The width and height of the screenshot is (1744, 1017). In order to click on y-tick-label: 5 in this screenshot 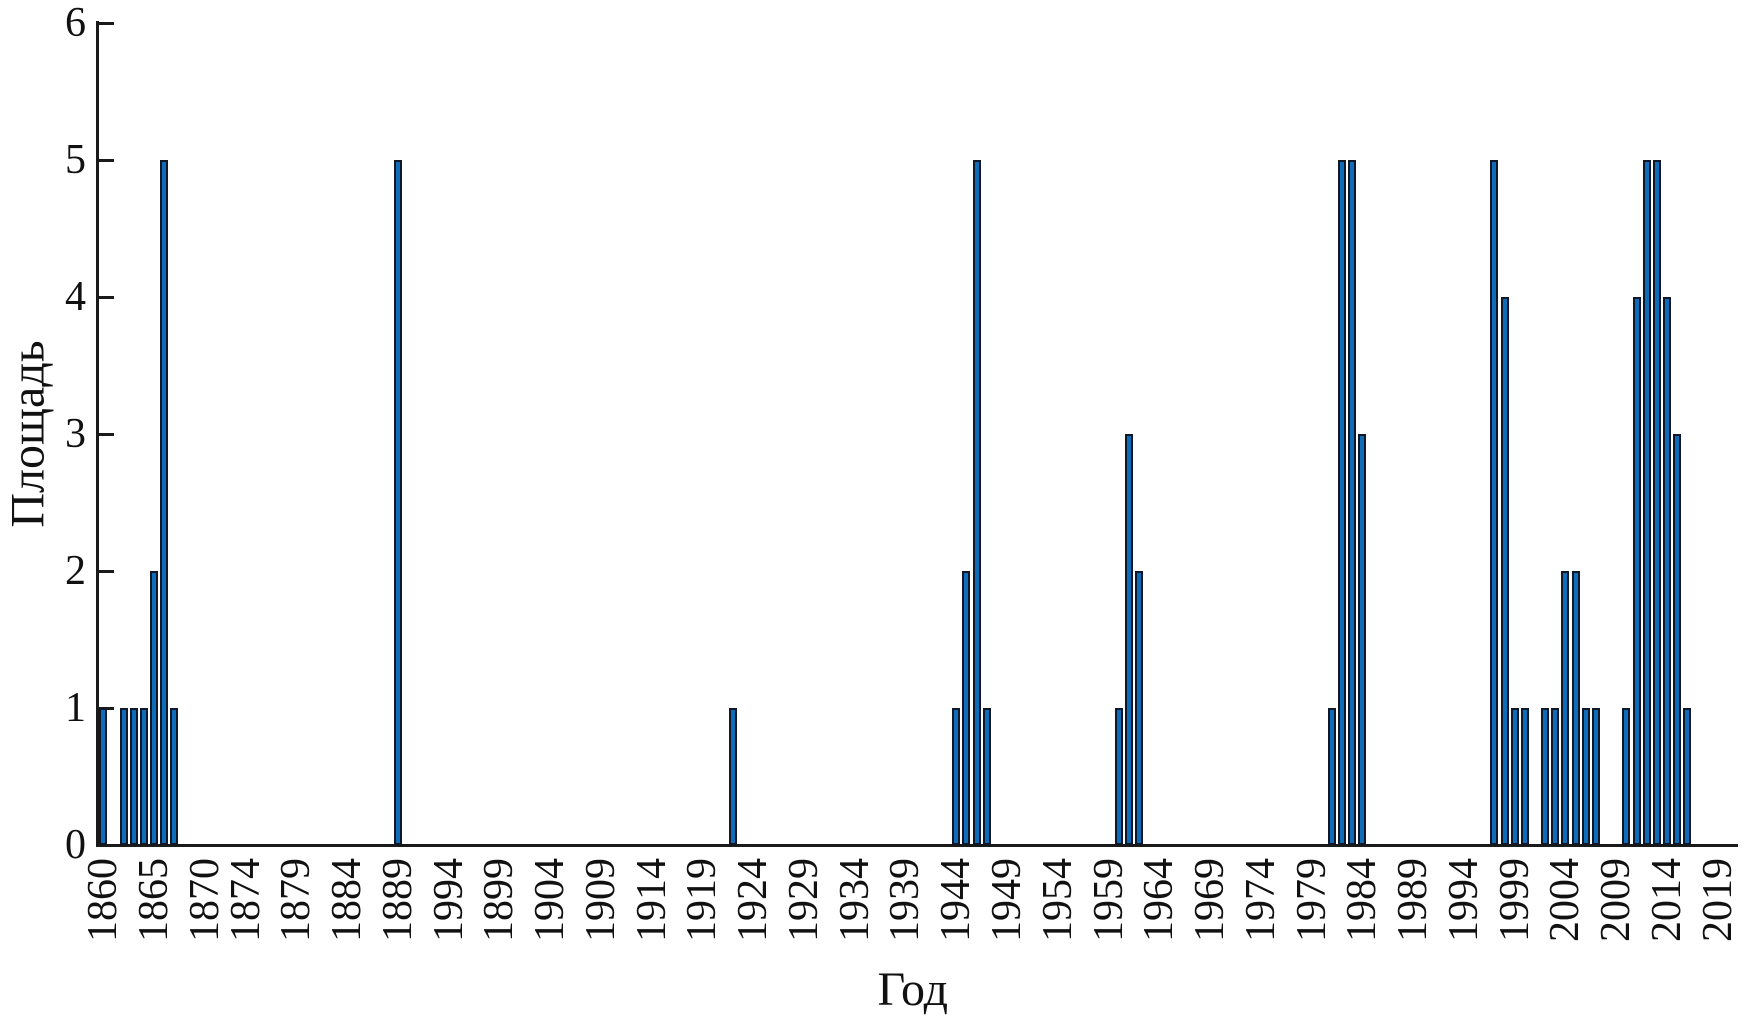, I will do `click(75, 160)`.